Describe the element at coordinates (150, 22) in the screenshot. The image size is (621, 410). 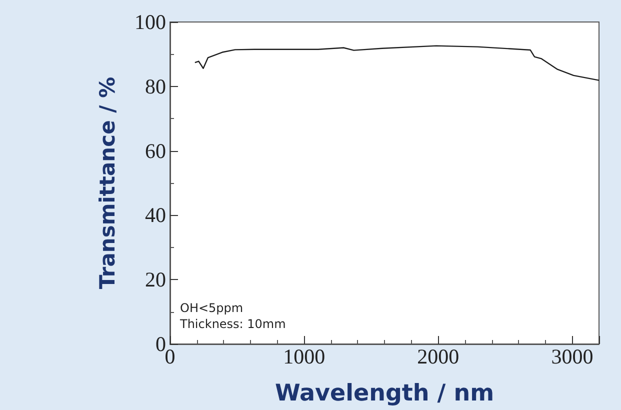
I see `y-tick-label: 100` at that location.